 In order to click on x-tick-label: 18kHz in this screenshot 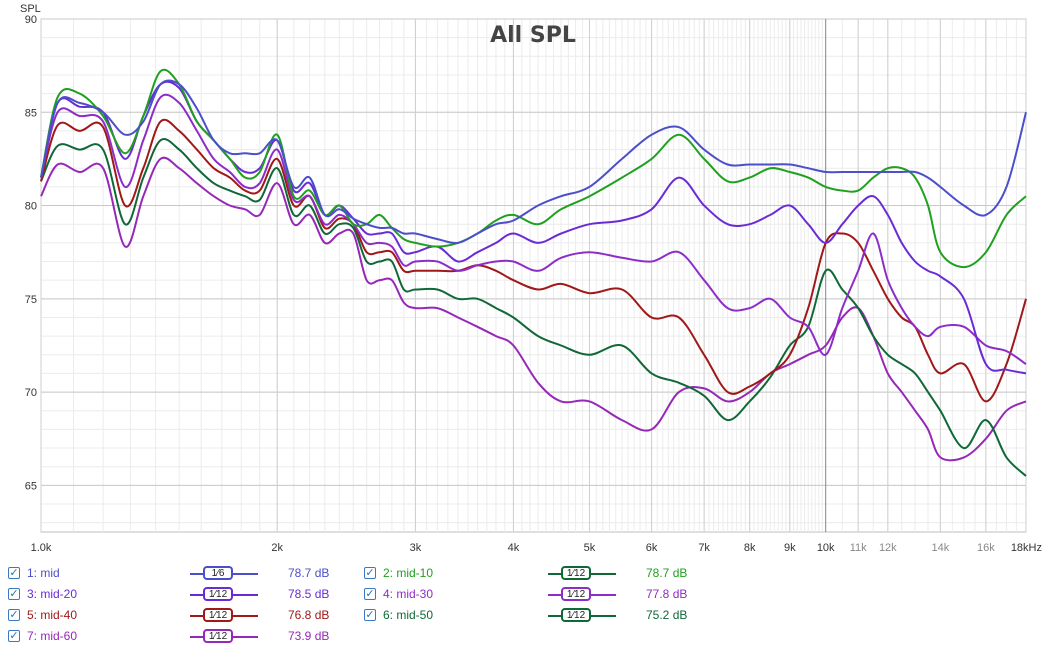, I will do `click(1026, 548)`.